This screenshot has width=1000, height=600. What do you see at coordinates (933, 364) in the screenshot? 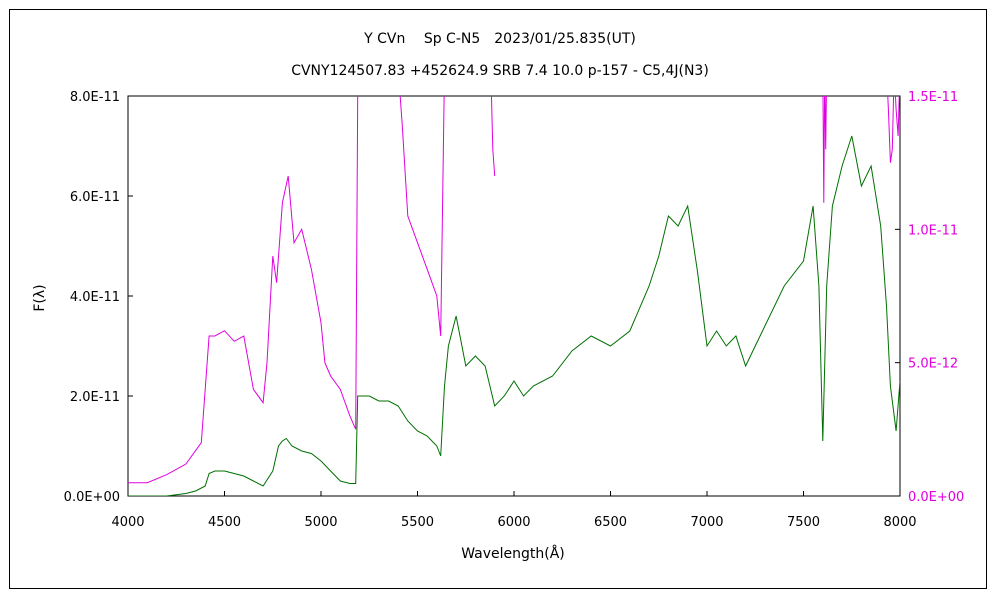
I see `y2-tick-label: 5.0E-12` at bounding box center [933, 364].